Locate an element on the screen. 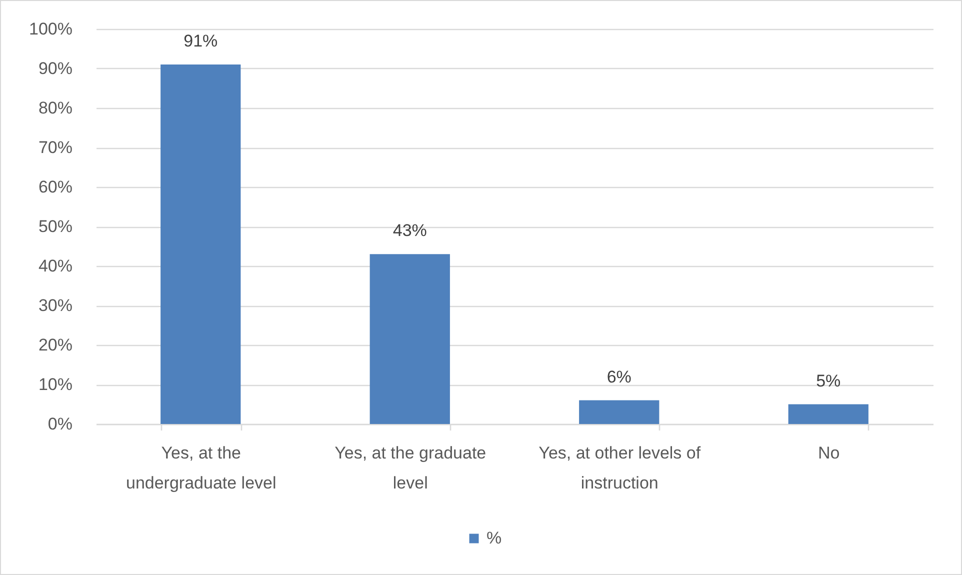  legend-label: % is located at coordinates (494, 538).